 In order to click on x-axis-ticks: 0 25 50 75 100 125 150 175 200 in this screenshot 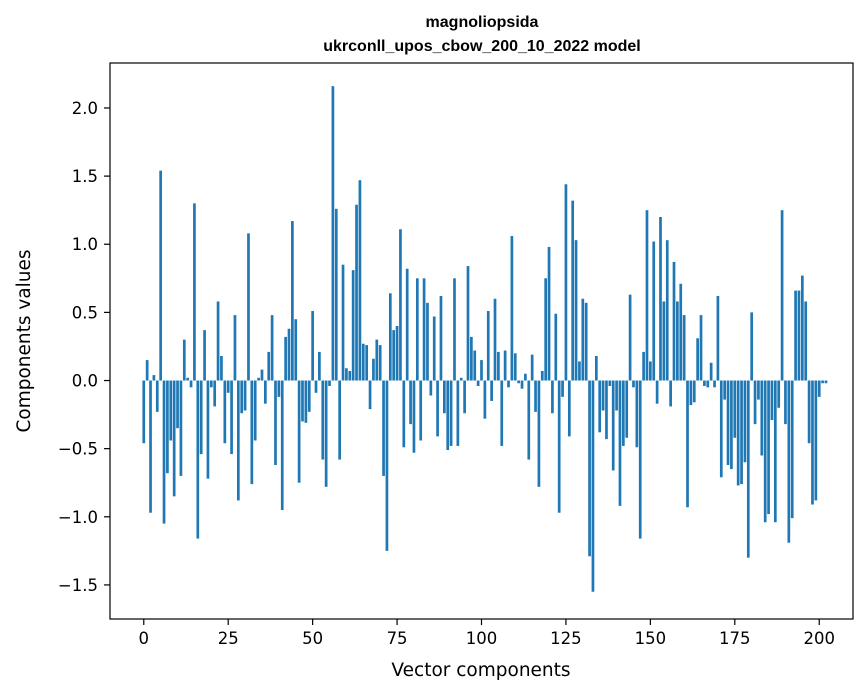, I will do `click(487, 633)`.